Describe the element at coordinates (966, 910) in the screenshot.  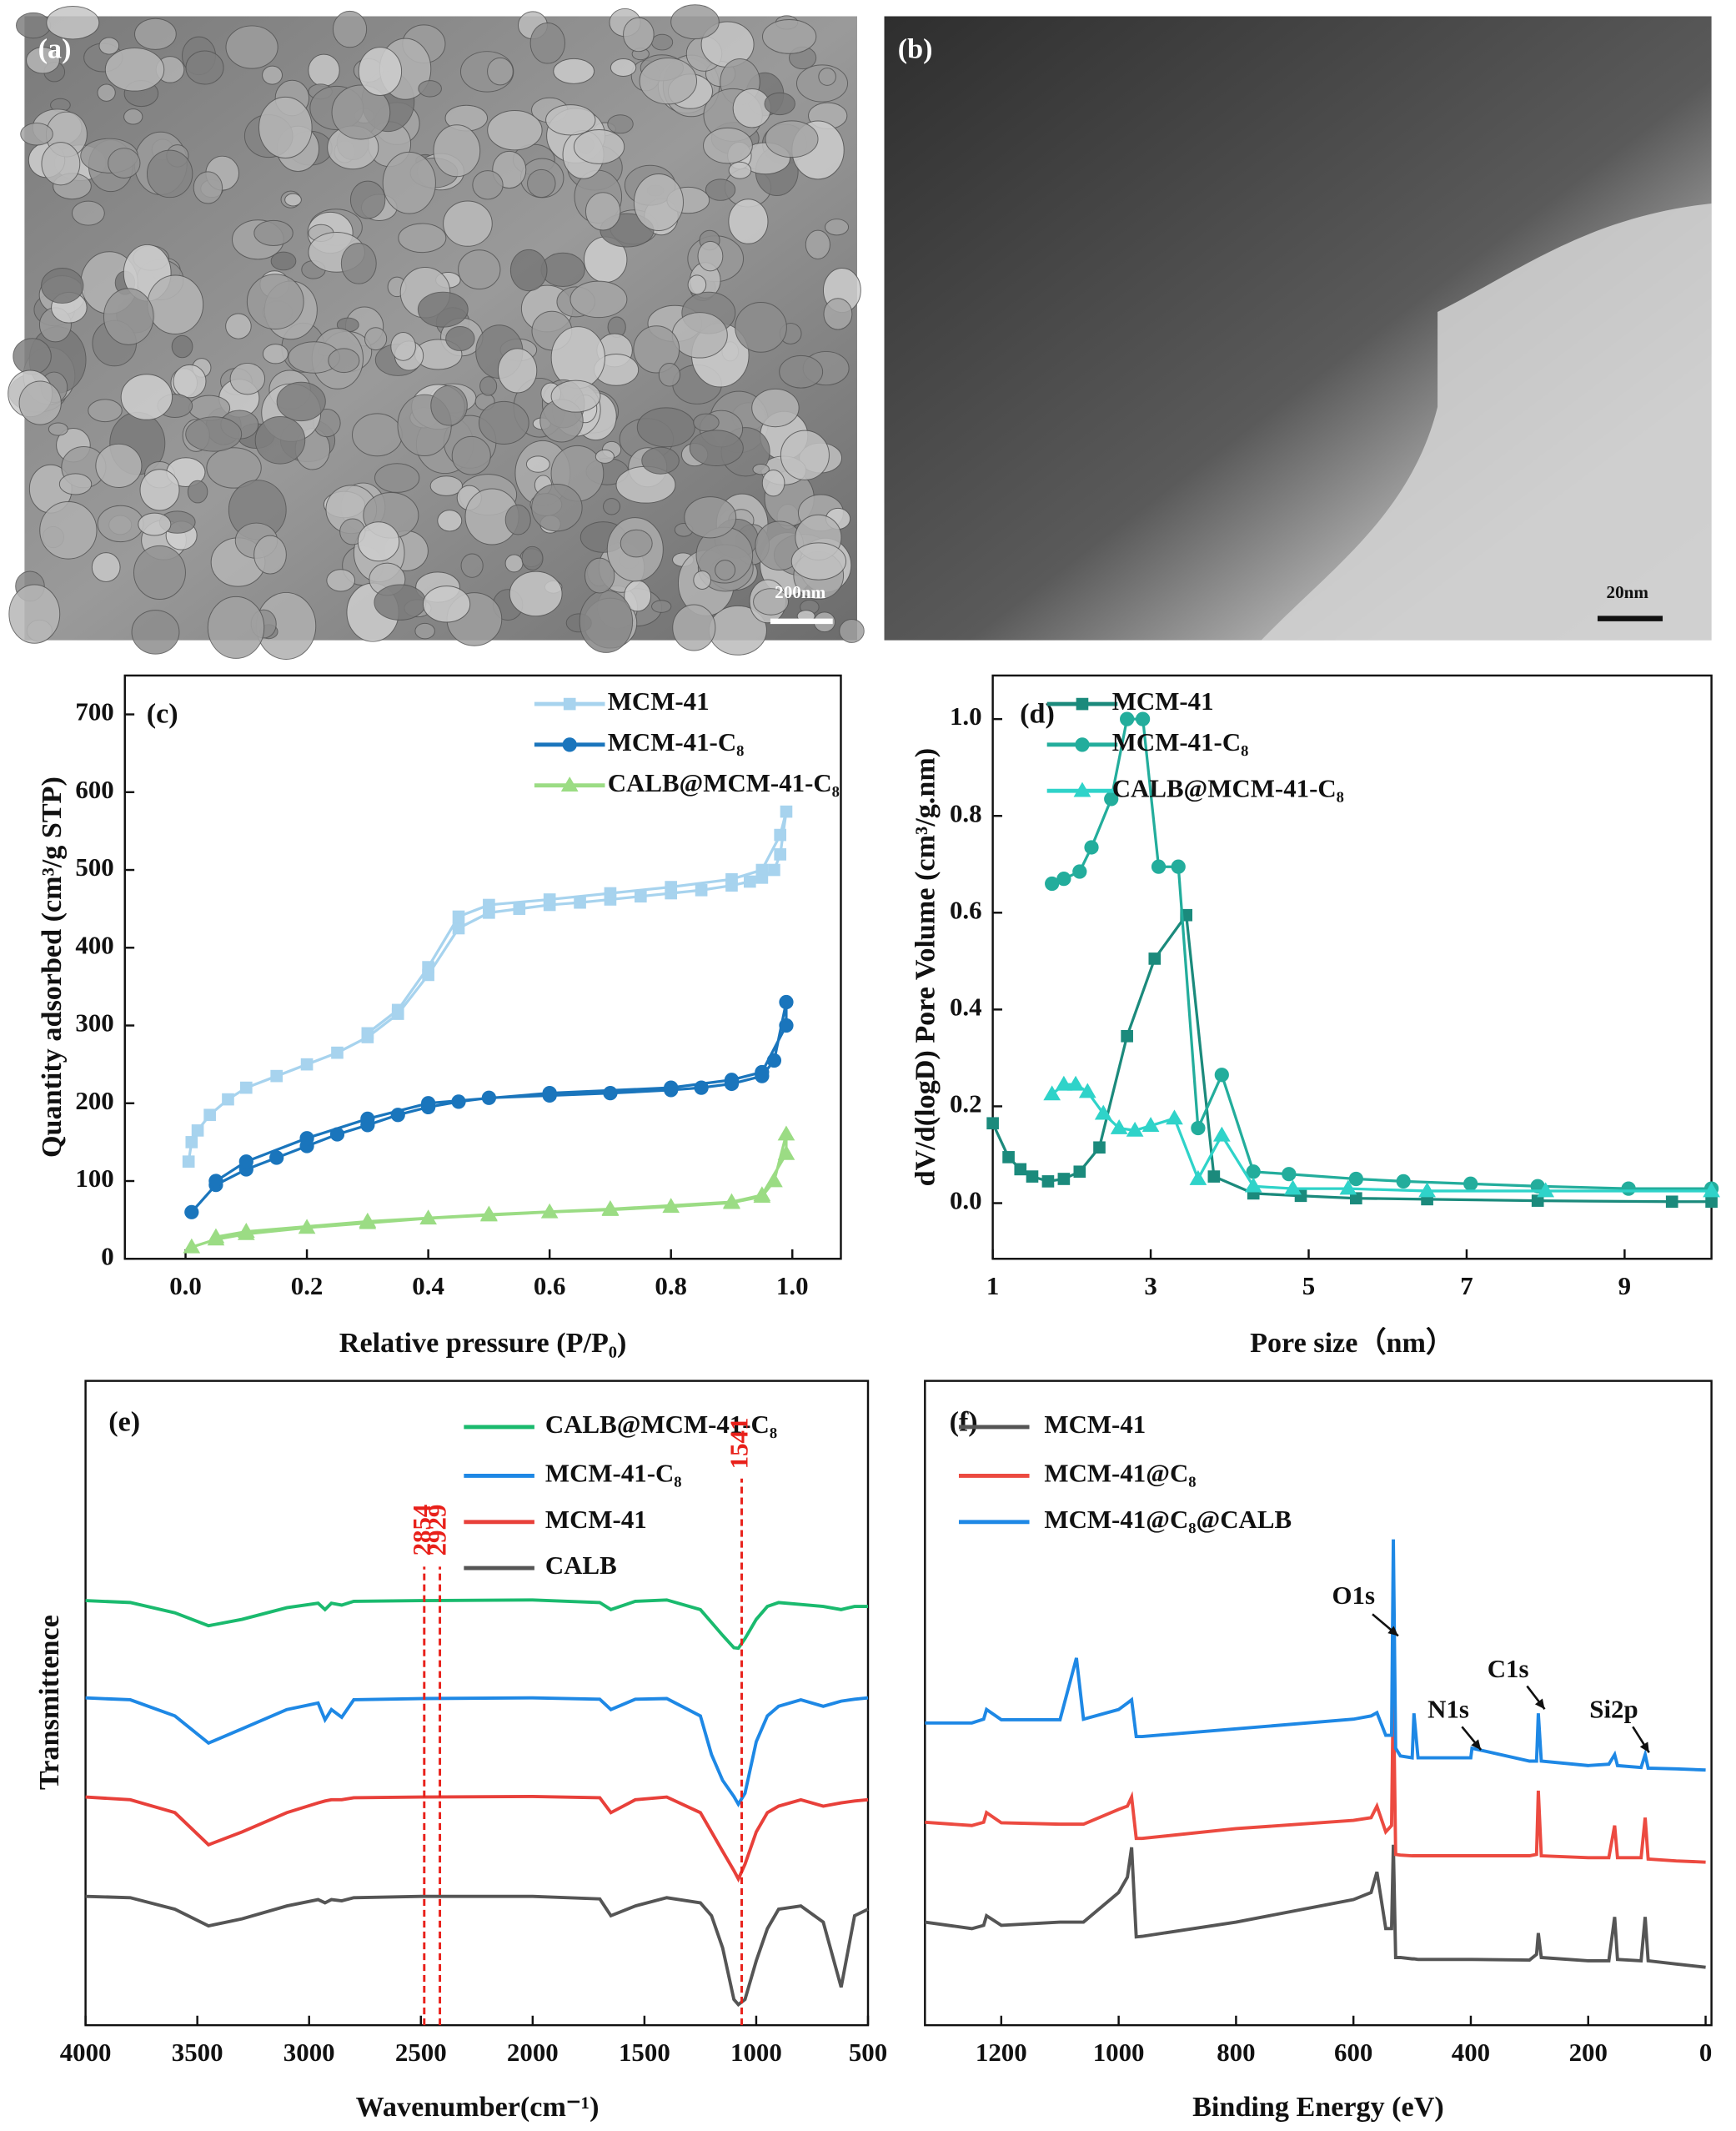
I see `y-tick-label: 0.6` at that location.